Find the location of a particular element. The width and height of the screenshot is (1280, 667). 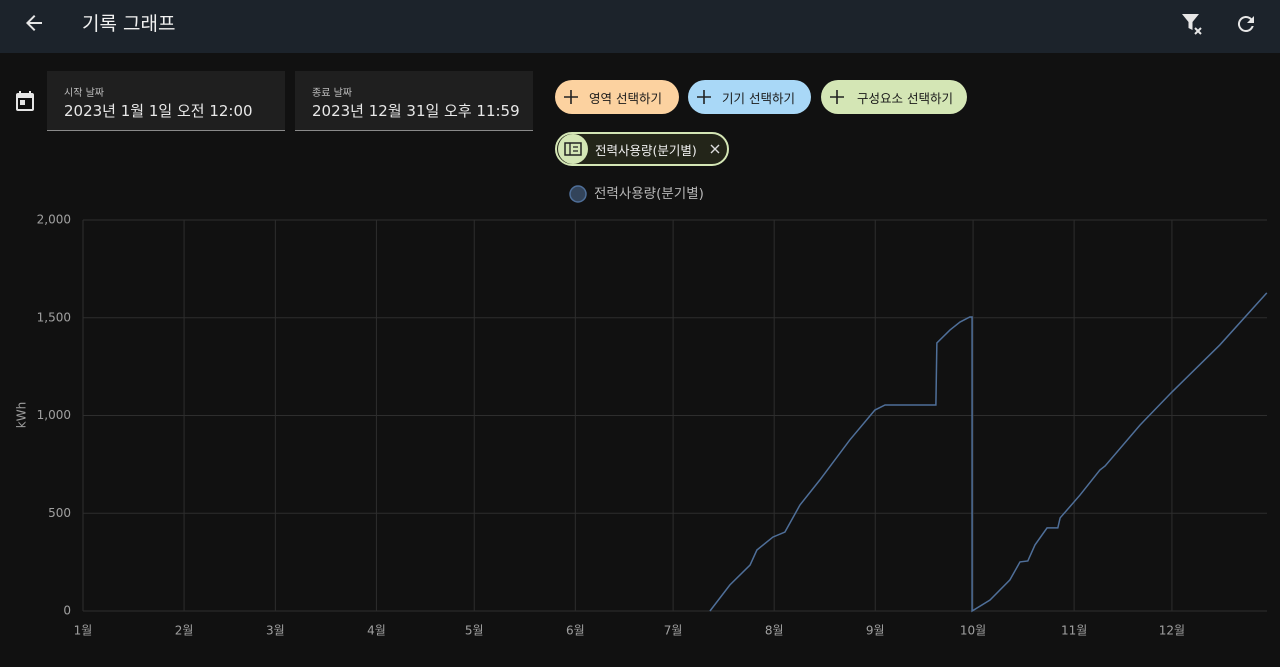

top-bar: 기록 그래프 is located at coordinates (640, 26).